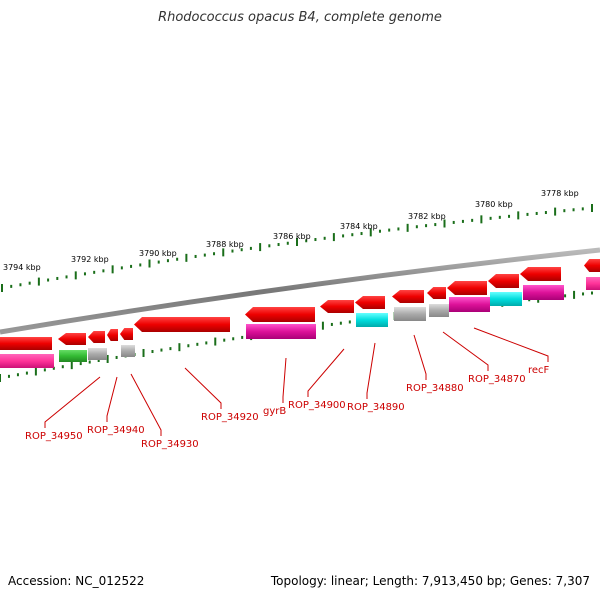 The width and height of the screenshot is (600, 600). What do you see at coordinates (90, 259) in the screenshot?
I see `scale-label: 3792 kbp` at bounding box center [90, 259].